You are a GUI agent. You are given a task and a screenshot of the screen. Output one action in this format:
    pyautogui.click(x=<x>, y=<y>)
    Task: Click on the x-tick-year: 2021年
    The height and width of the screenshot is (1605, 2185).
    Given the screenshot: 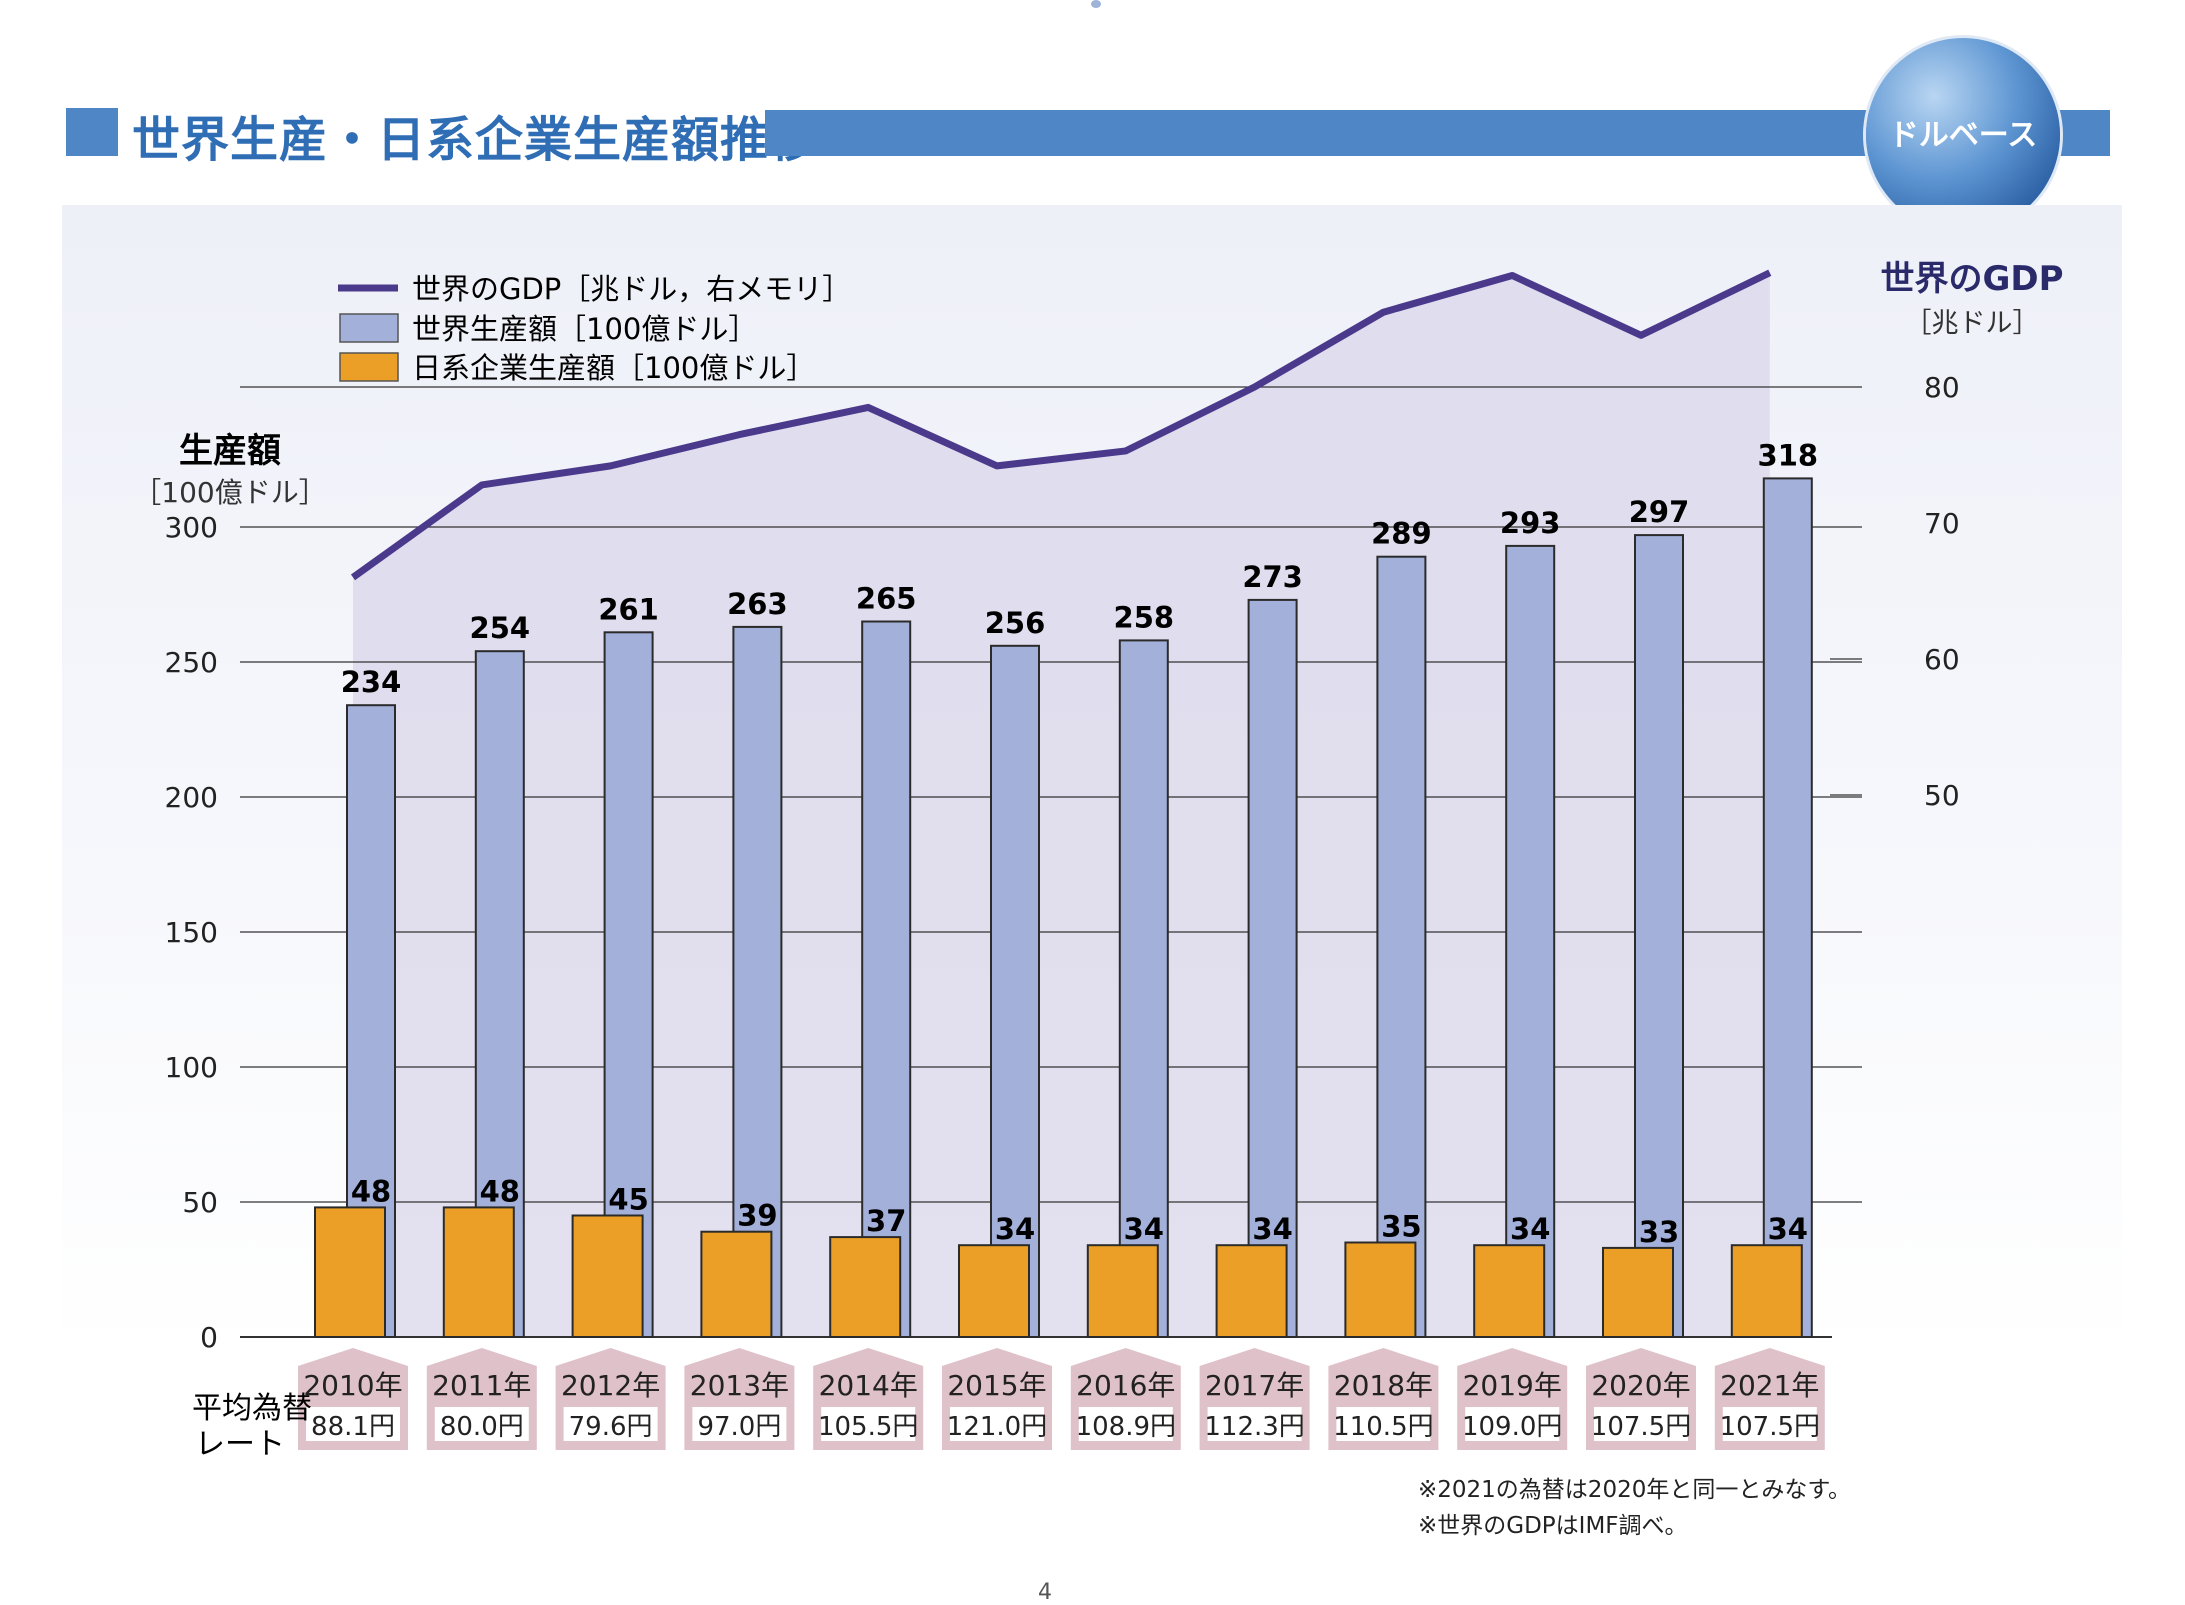 What is the action you would take?
    pyautogui.click(x=1769, y=1385)
    